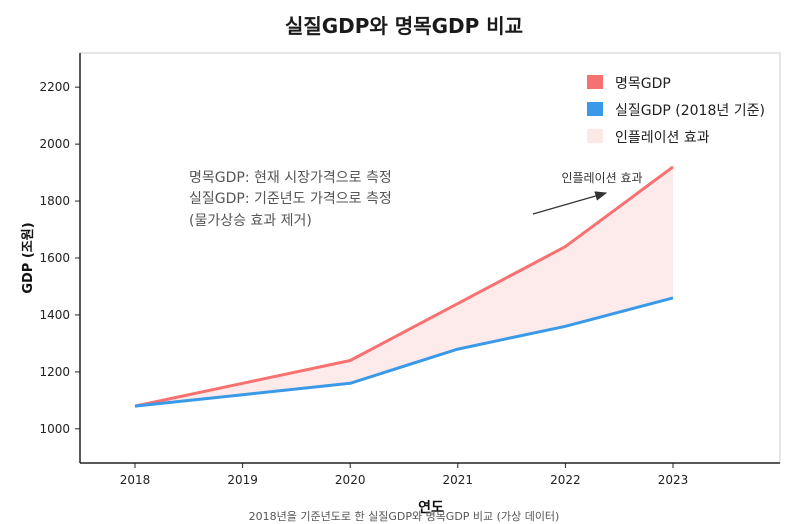 This screenshot has height=524, width=808. Describe the element at coordinates (54, 372) in the screenshot. I see `y-tick-label: 1200` at that location.